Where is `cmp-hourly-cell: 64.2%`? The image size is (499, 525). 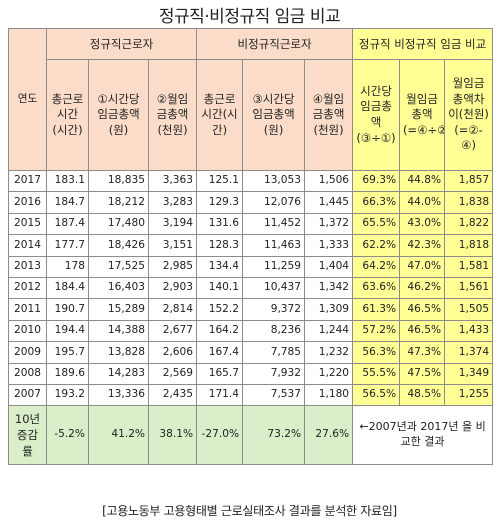
cmp-hourly-cell: 64.2% is located at coordinates (376, 266).